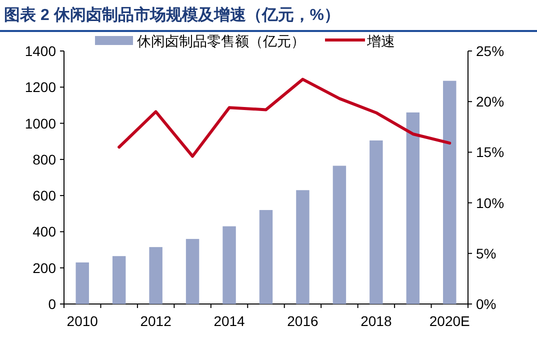 The image size is (537, 346). I want to click on line-series, so click(285, 118).